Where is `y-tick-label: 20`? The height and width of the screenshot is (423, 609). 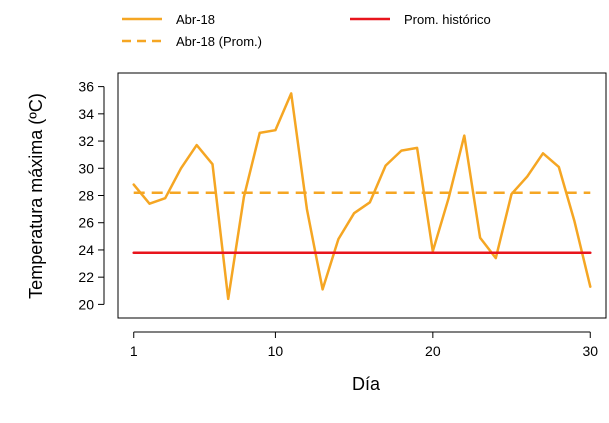 y-tick-label: 20 is located at coordinates (86, 304).